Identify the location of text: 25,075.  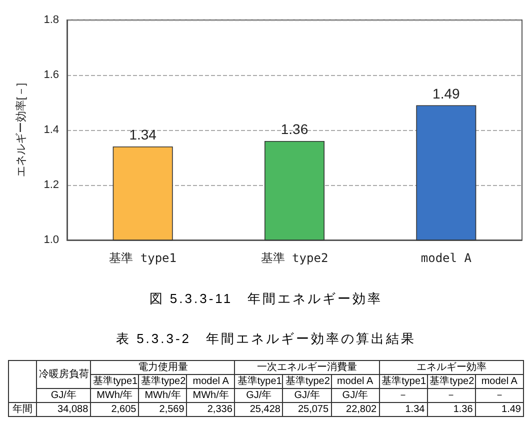
(307, 409).